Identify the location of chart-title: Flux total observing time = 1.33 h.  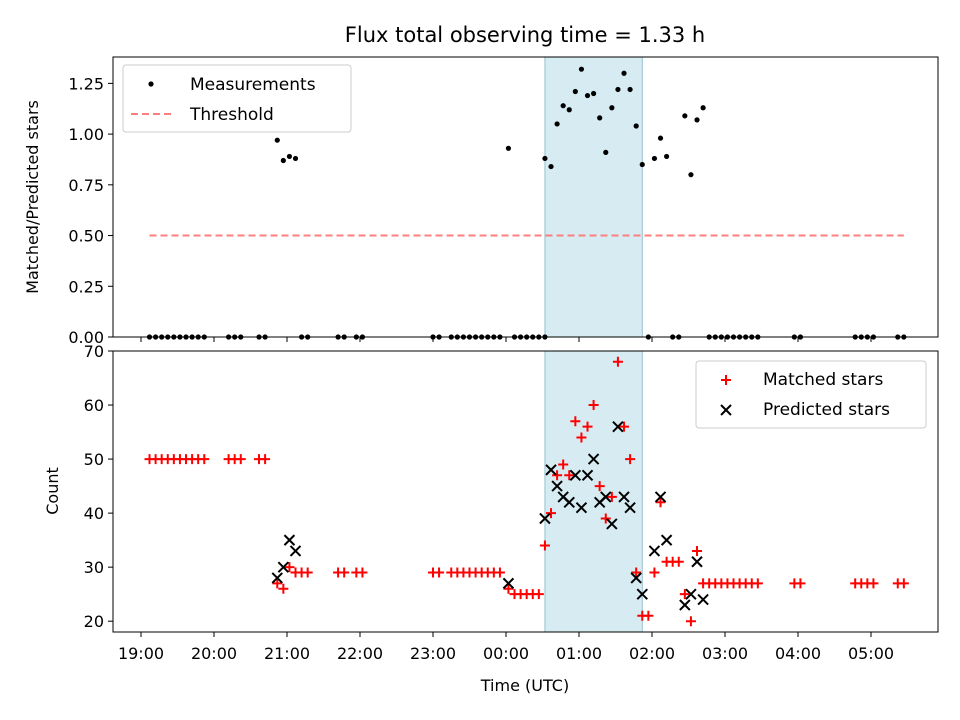
(525, 35).